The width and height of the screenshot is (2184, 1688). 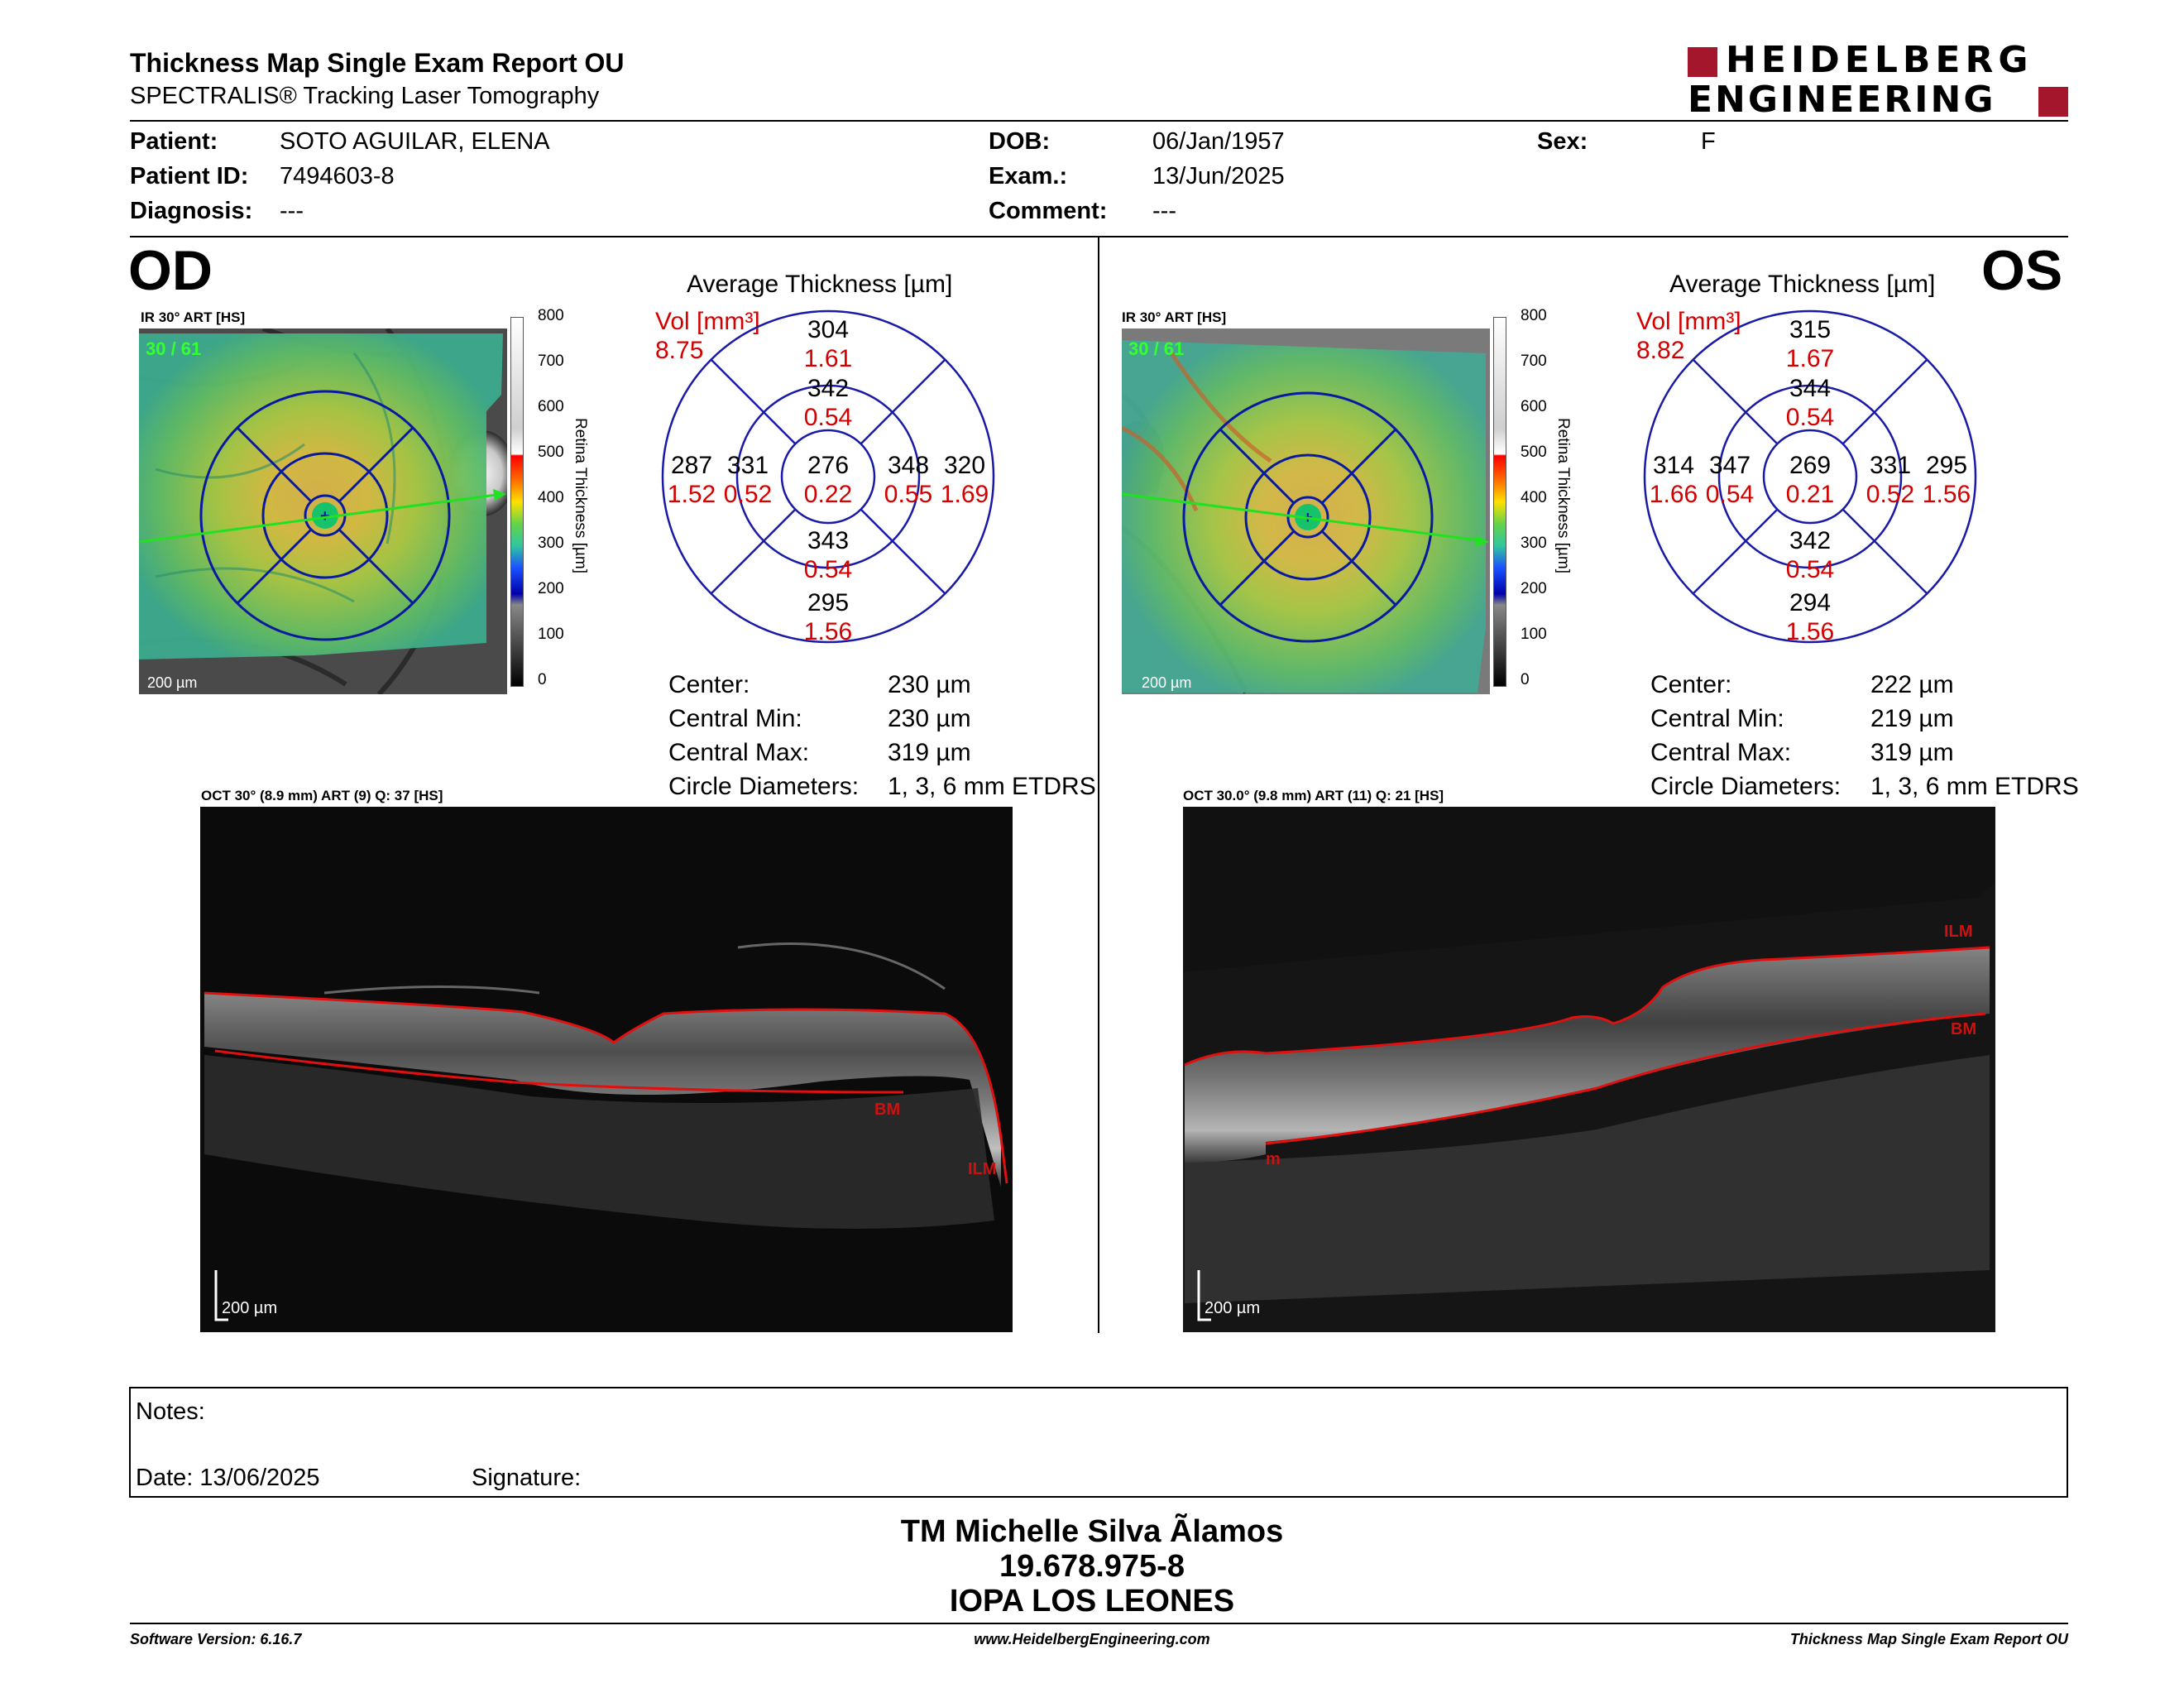 I want to click on os-vol-value: 8.82, so click(x=1660, y=350).